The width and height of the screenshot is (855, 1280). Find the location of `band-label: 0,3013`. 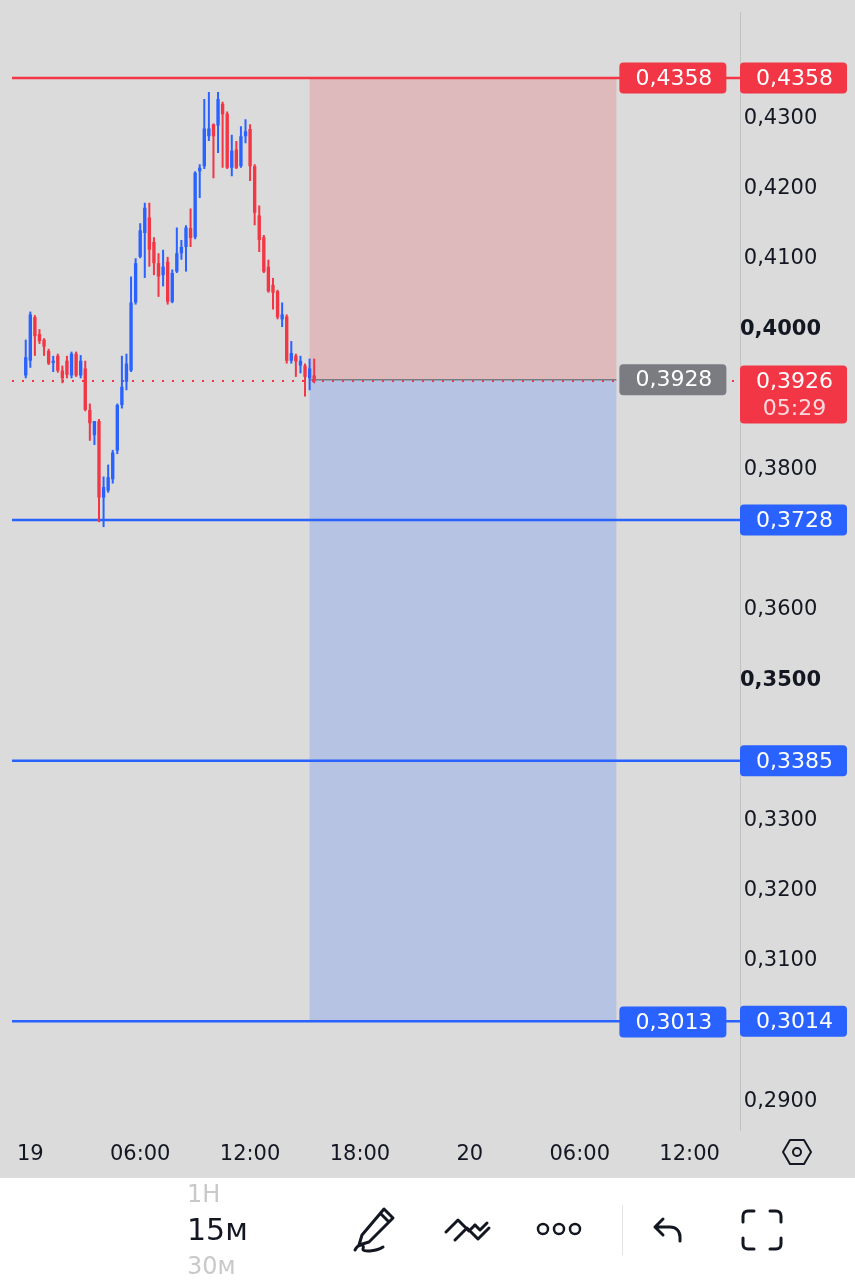

band-label: 0,3013 is located at coordinates (674, 1021).